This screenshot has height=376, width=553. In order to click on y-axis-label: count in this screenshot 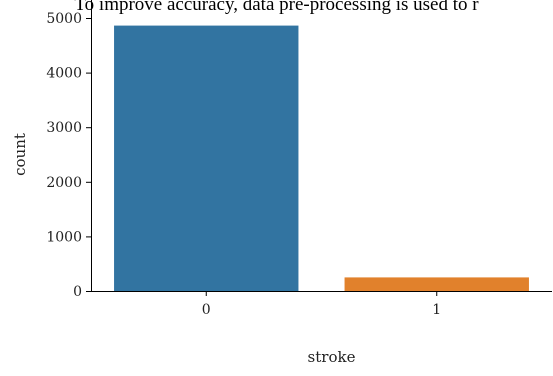, I will do `click(20, 154)`.